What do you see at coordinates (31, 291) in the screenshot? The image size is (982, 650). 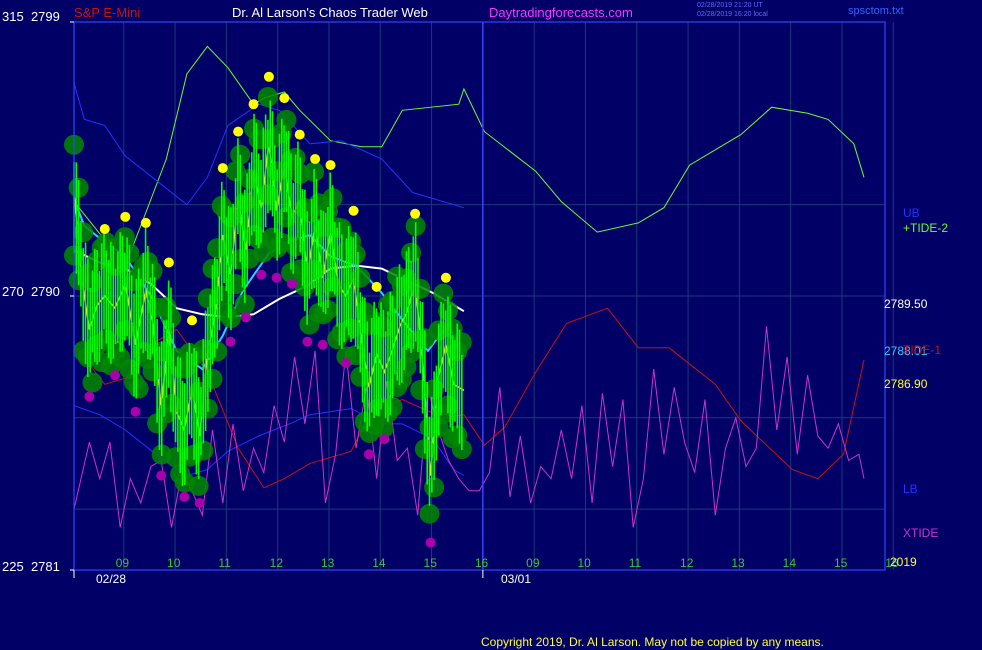 I see `y-label-mid: 270 2790` at bounding box center [31, 291].